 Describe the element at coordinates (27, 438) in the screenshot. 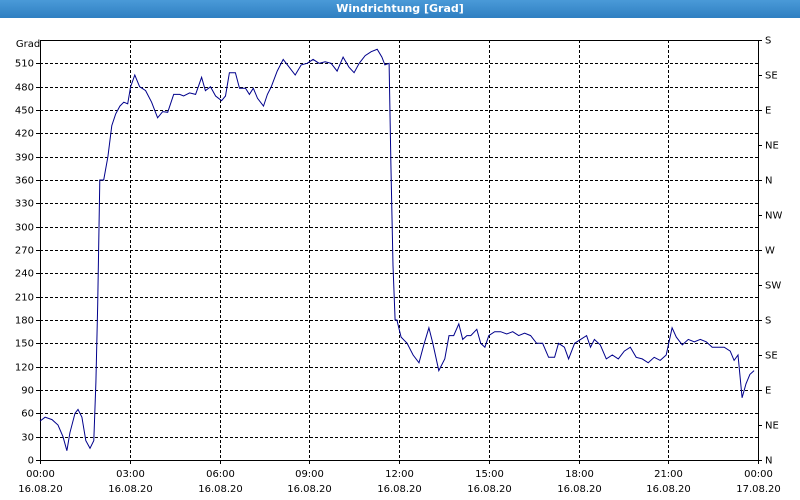

I see `y-tick-label: 30` at that location.